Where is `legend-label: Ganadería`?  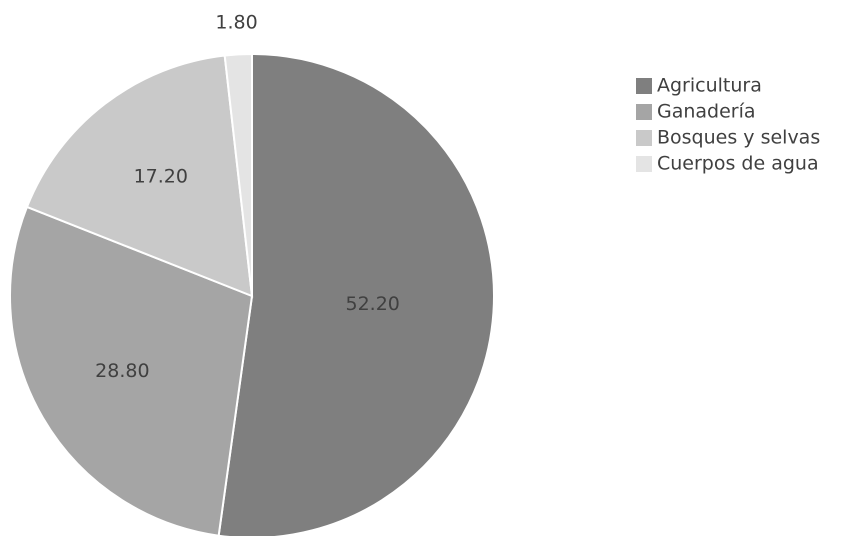
legend-label: Ganadería is located at coordinates (706, 112).